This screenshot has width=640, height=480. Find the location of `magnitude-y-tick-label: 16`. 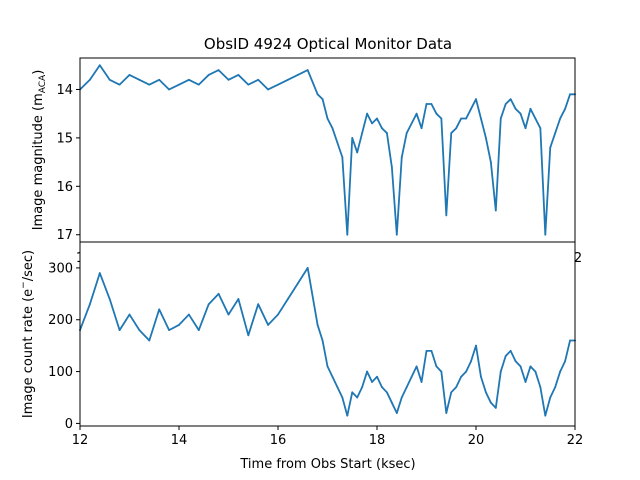

magnitude-y-tick-label: 16 is located at coordinates (64, 187).